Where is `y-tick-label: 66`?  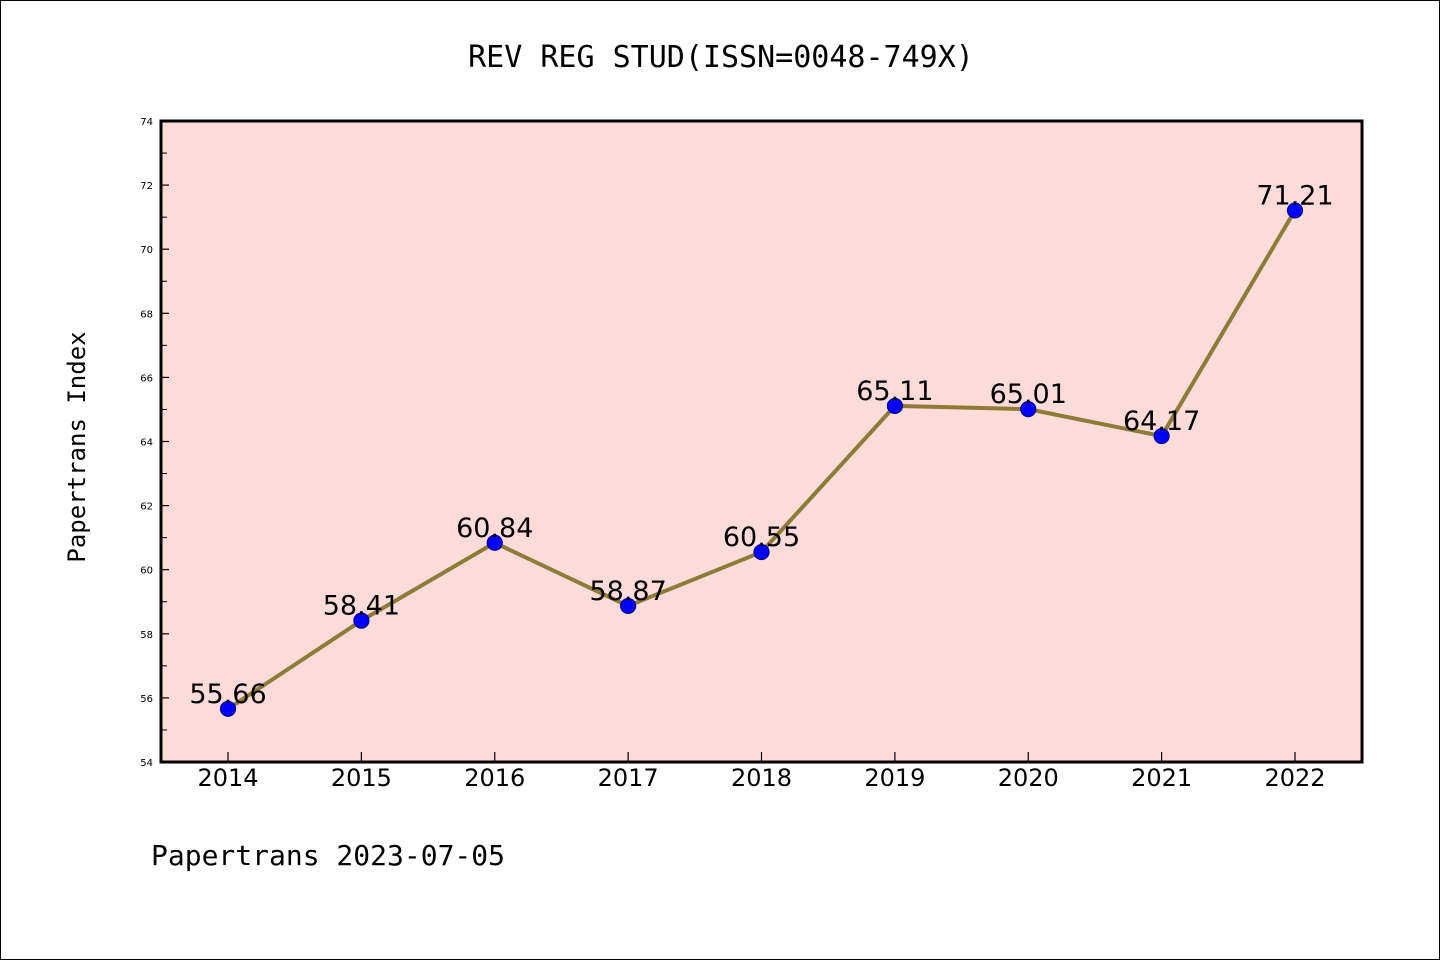
y-tick-label: 66 is located at coordinates (146, 378).